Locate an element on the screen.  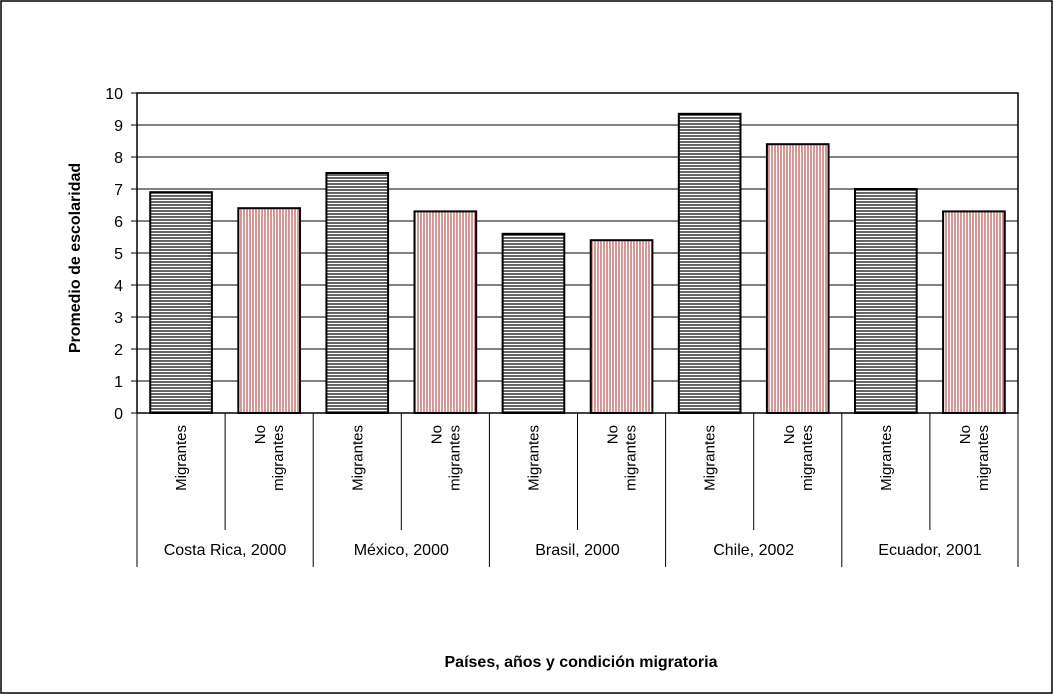
x-group-label: México, 2000 is located at coordinates (401, 550).